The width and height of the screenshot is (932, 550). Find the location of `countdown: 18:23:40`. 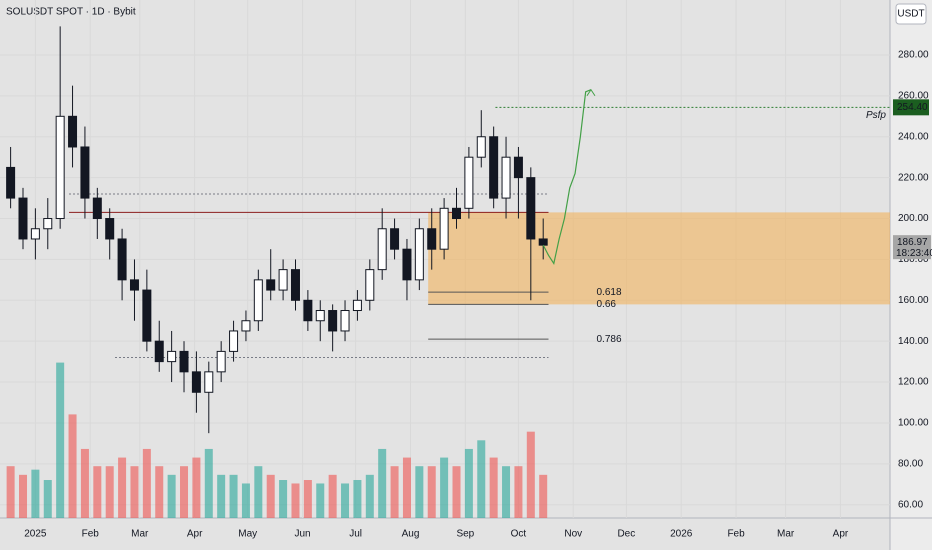

countdown: 18:23:40 is located at coordinates (914, 253).